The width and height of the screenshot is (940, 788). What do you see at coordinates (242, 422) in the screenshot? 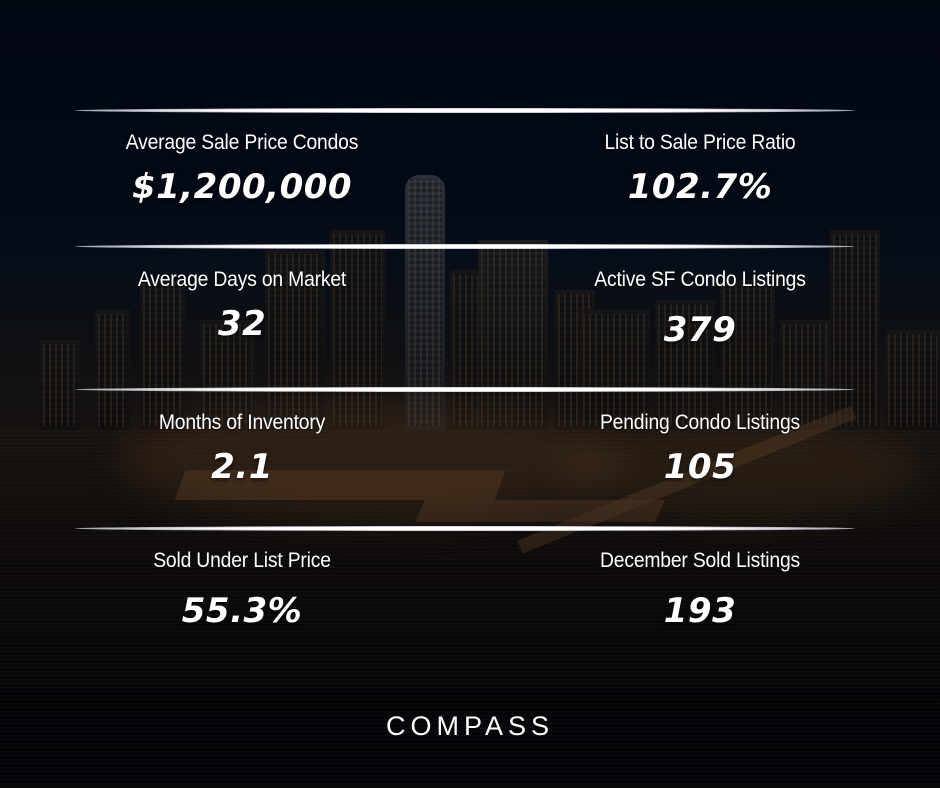
I see `stat-label: Months of Inventory` at bounding box center [242, 422].